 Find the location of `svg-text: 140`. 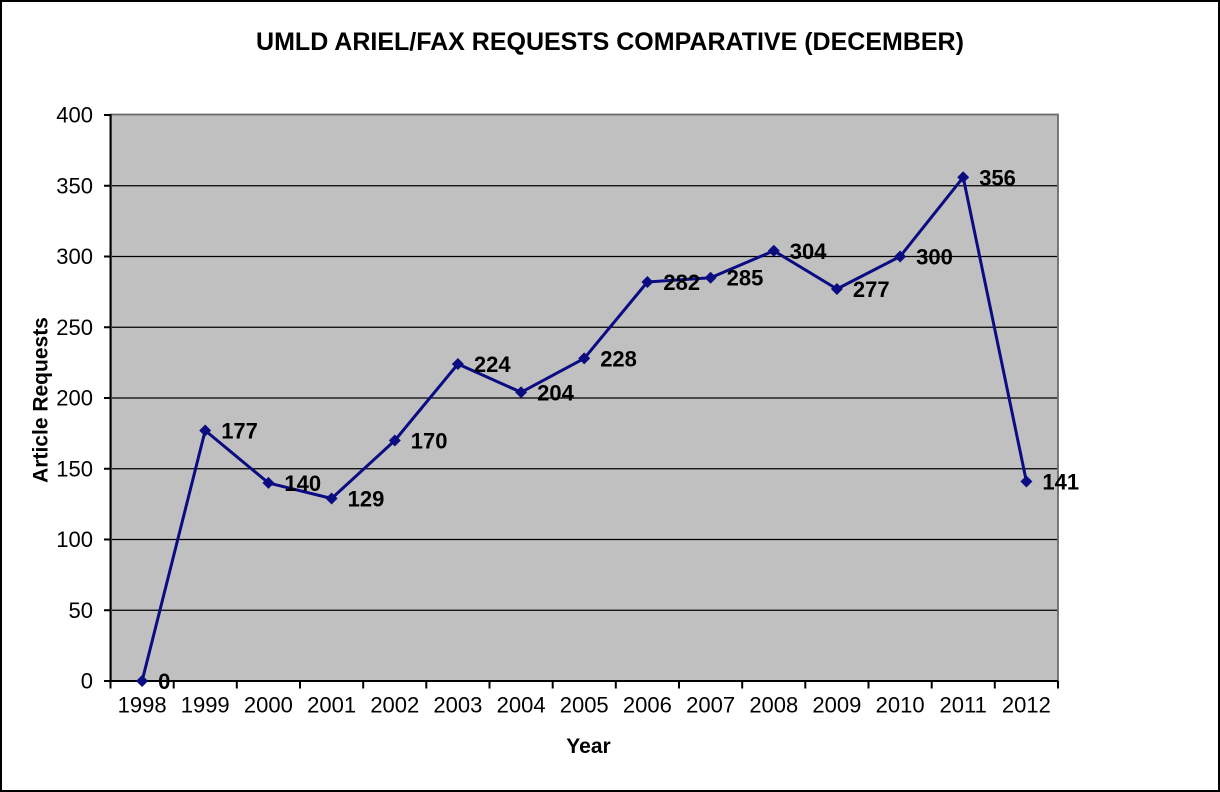

svg-text: 140 is located at coordinates (302, 483).